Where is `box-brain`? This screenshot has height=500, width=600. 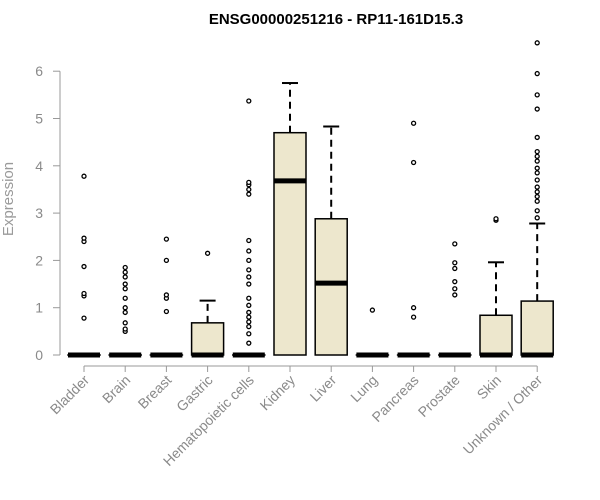 box-brain is located at coordinates (125, 311).